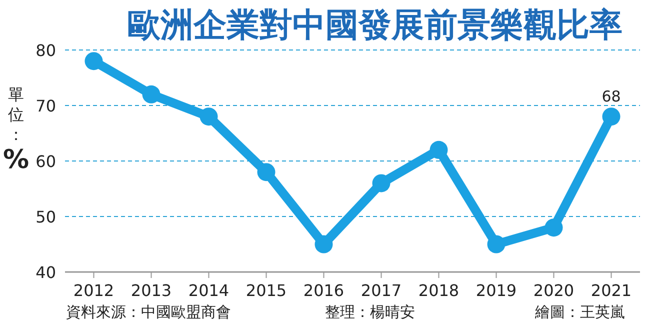  What do you see at coordinates (439, 290) in the screenshot?
I see `x-tick-label: 2018` at bounding box center [439, 290].